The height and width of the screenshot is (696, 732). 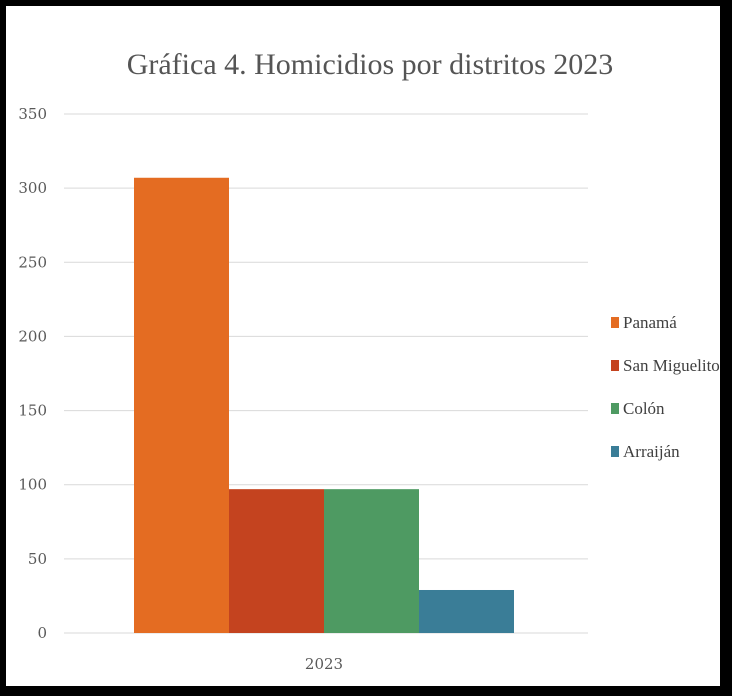 I want to click on bar-colón, so click(x=371, y=561).